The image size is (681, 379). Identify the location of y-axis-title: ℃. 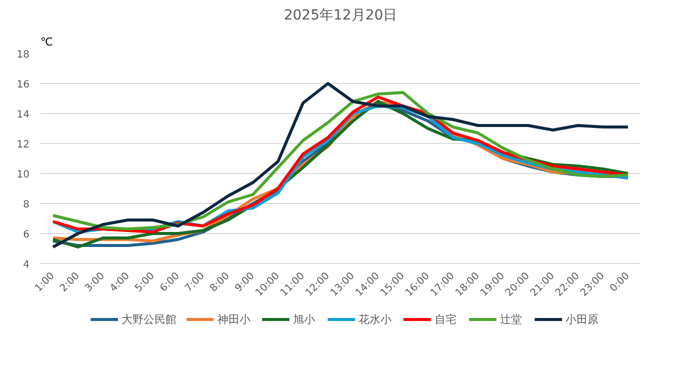
(46, 42).